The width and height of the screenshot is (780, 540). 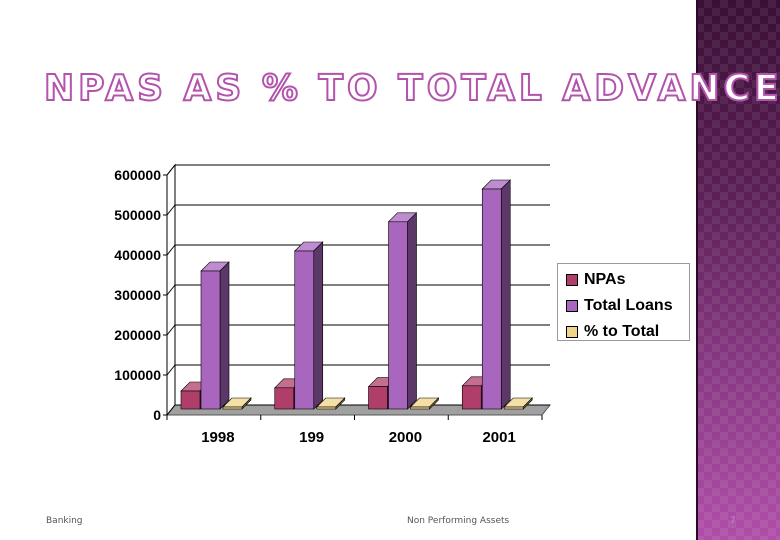 I want to click on decorative-side-band, so click(x=738, y=270).